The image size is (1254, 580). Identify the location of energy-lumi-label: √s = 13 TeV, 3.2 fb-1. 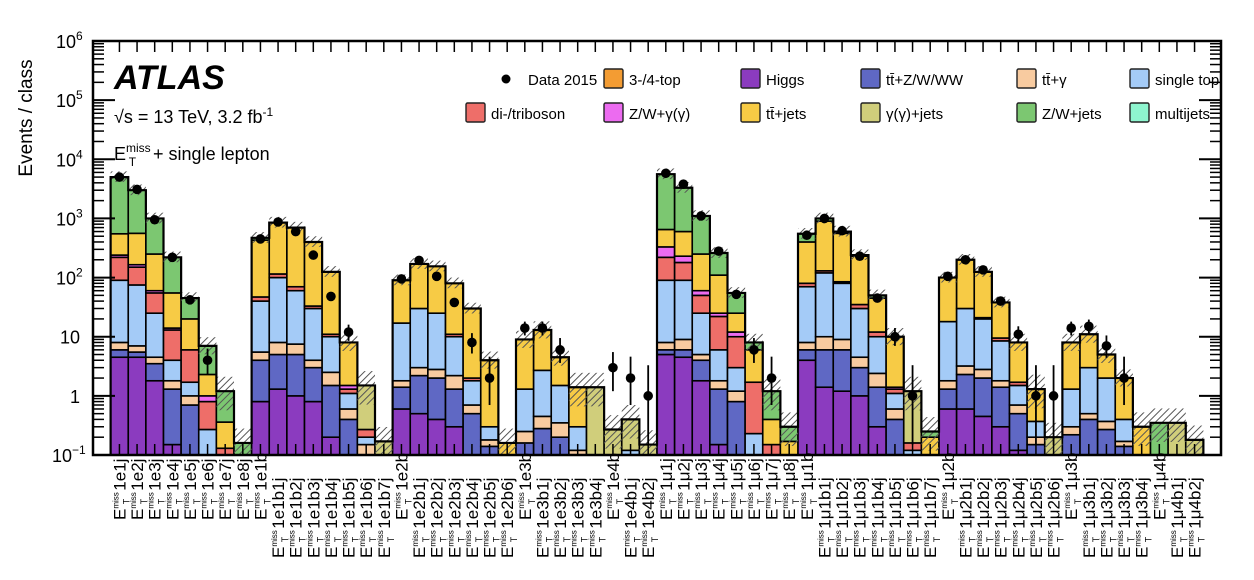
(193, 116).